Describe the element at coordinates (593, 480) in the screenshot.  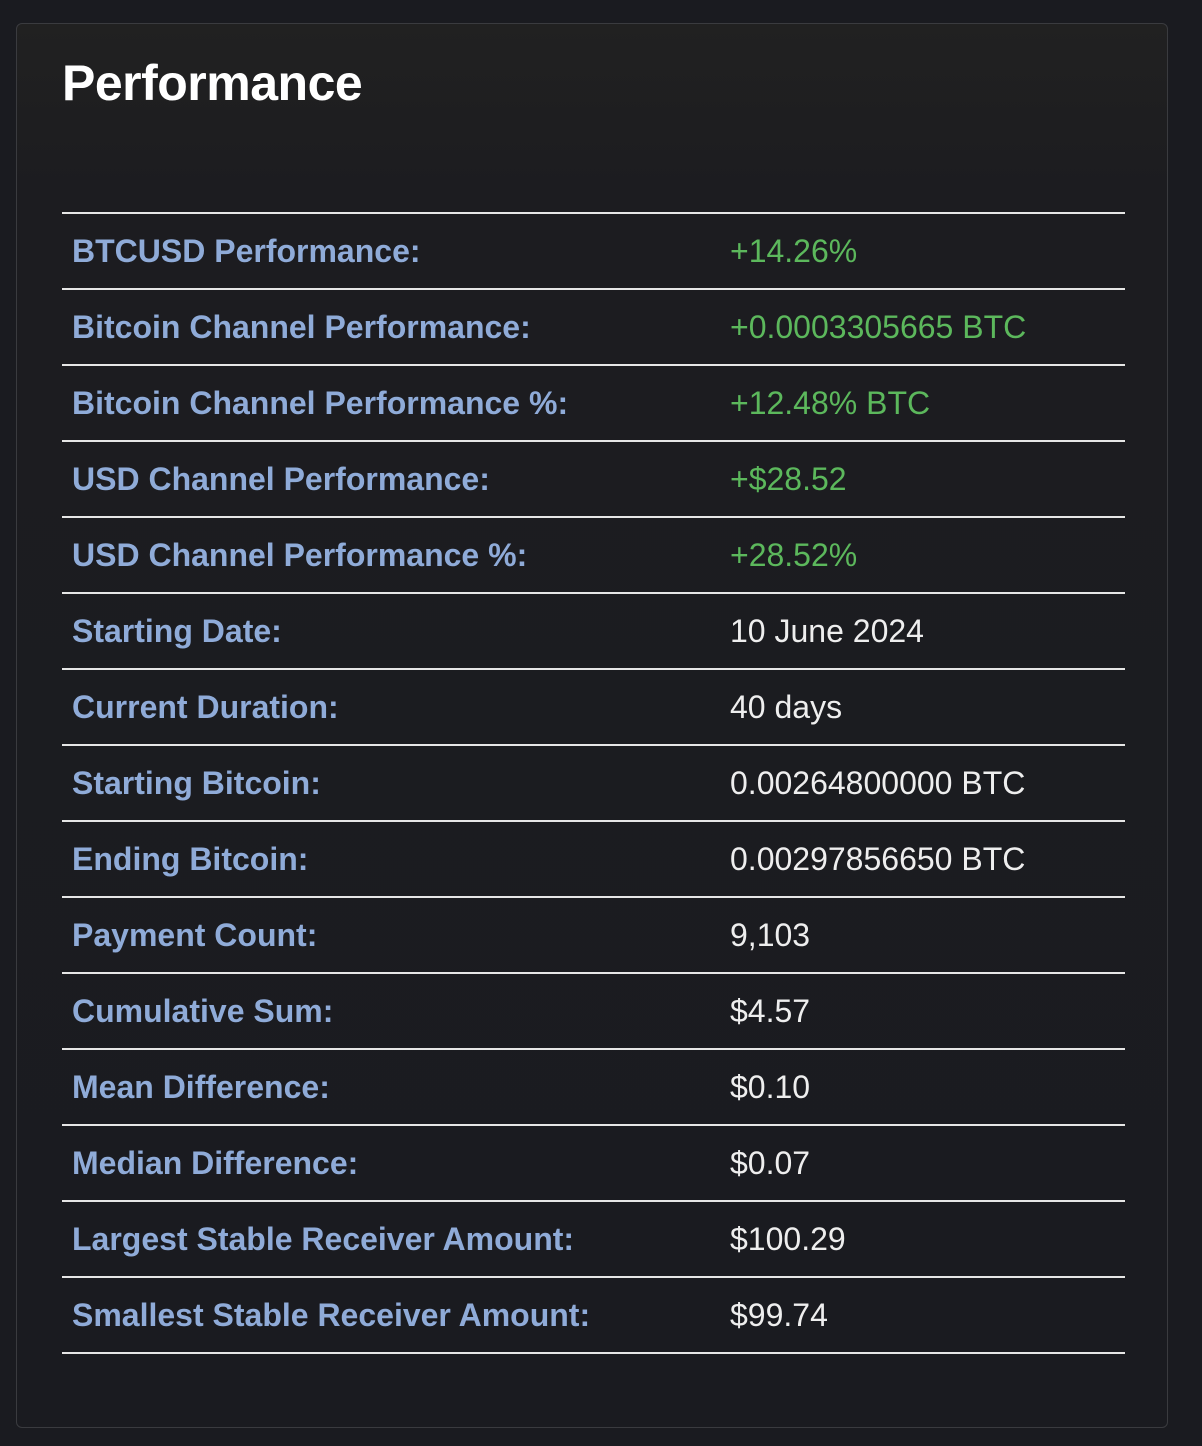
I see `table-row: USD Channel Performance: +$28.52` at that location.